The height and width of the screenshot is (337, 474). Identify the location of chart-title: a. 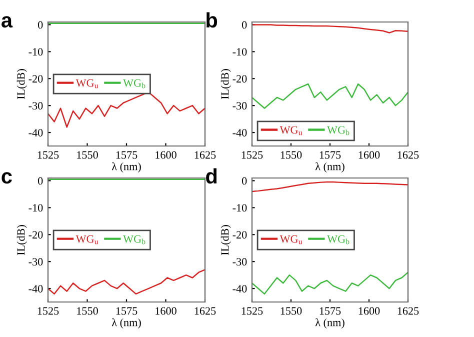
(7, 22).